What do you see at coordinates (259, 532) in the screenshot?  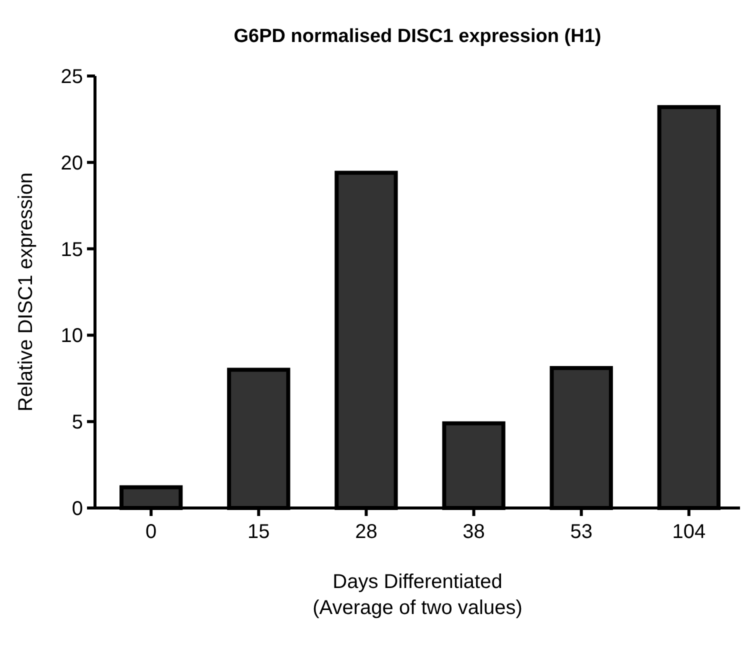 I see `x-tick-label: 15` at bounding box center [259, 532].